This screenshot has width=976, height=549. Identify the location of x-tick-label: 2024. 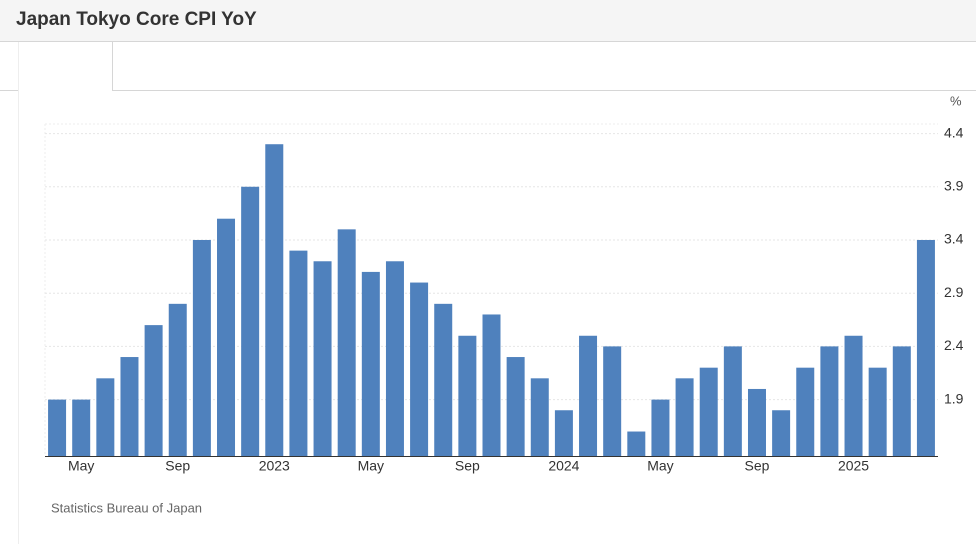
(563, 466).